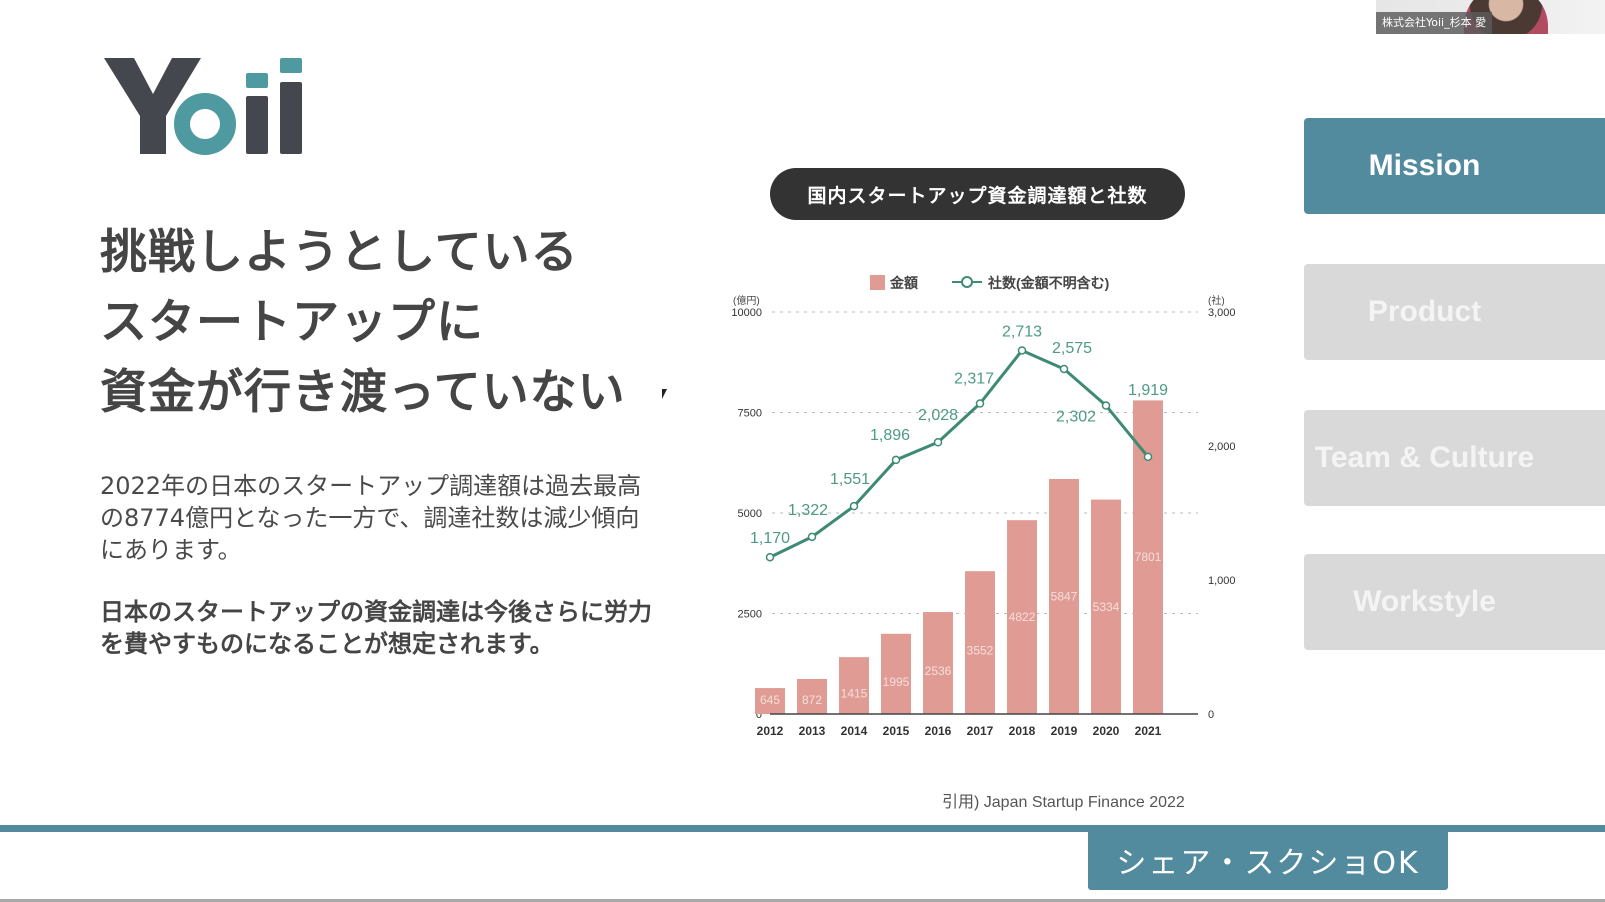  I want to click on bar-2013, so click(812, 696).